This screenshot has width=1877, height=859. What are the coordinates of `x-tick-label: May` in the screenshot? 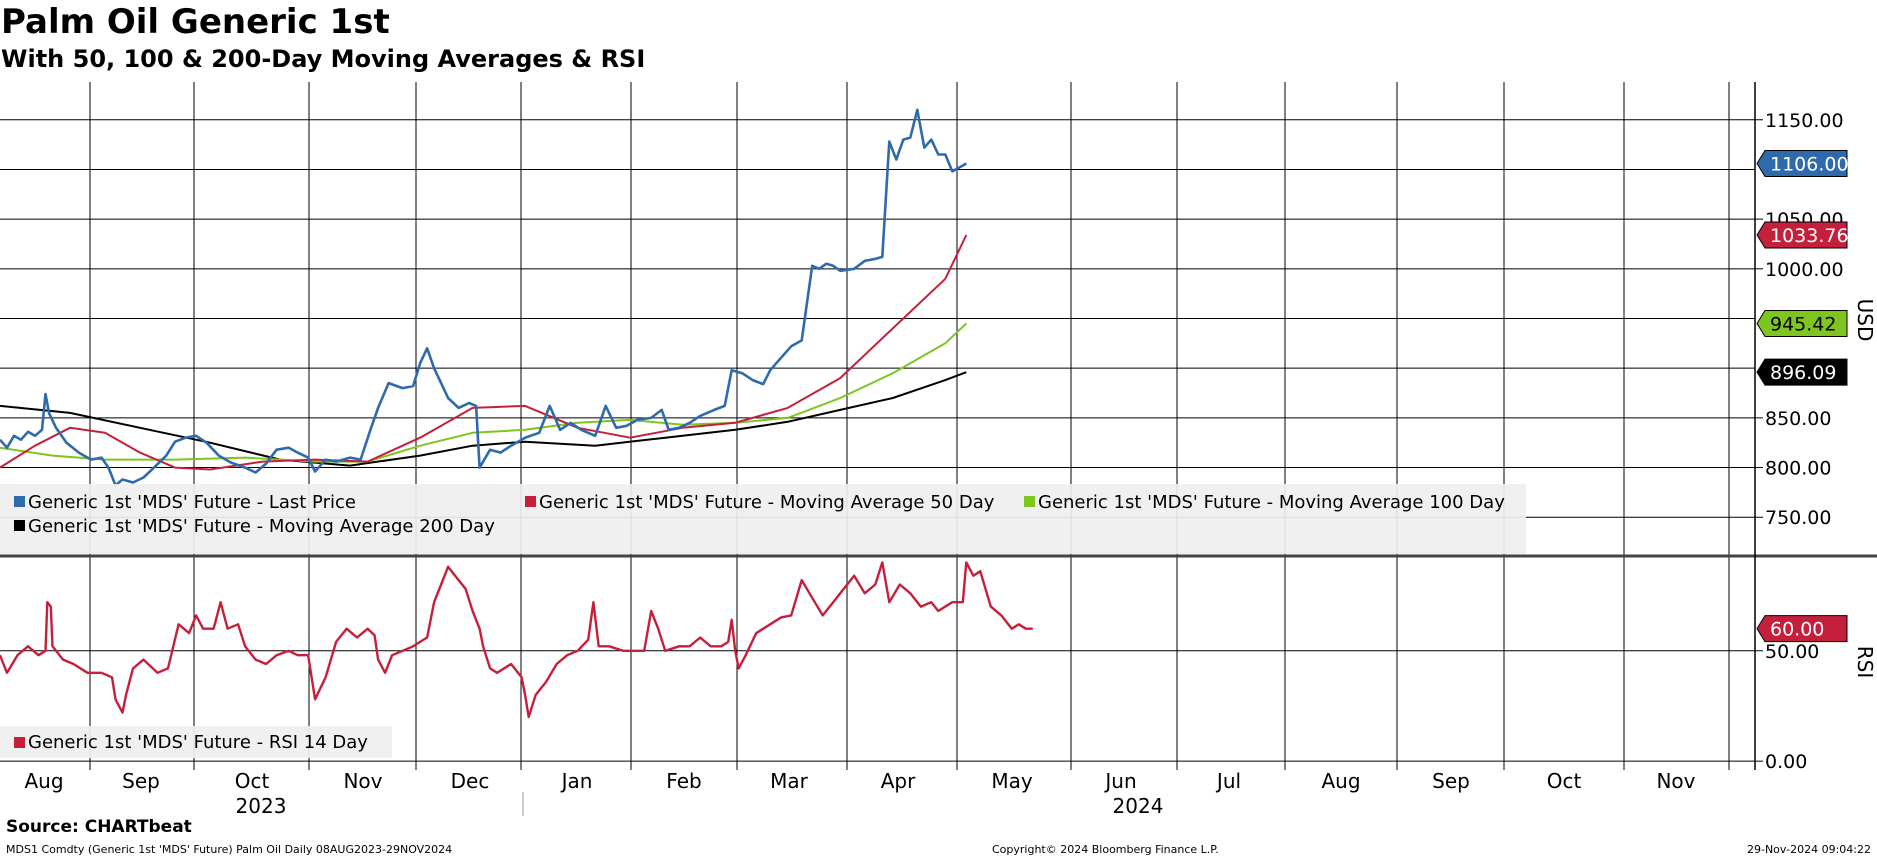 It's located at (1012, 781).